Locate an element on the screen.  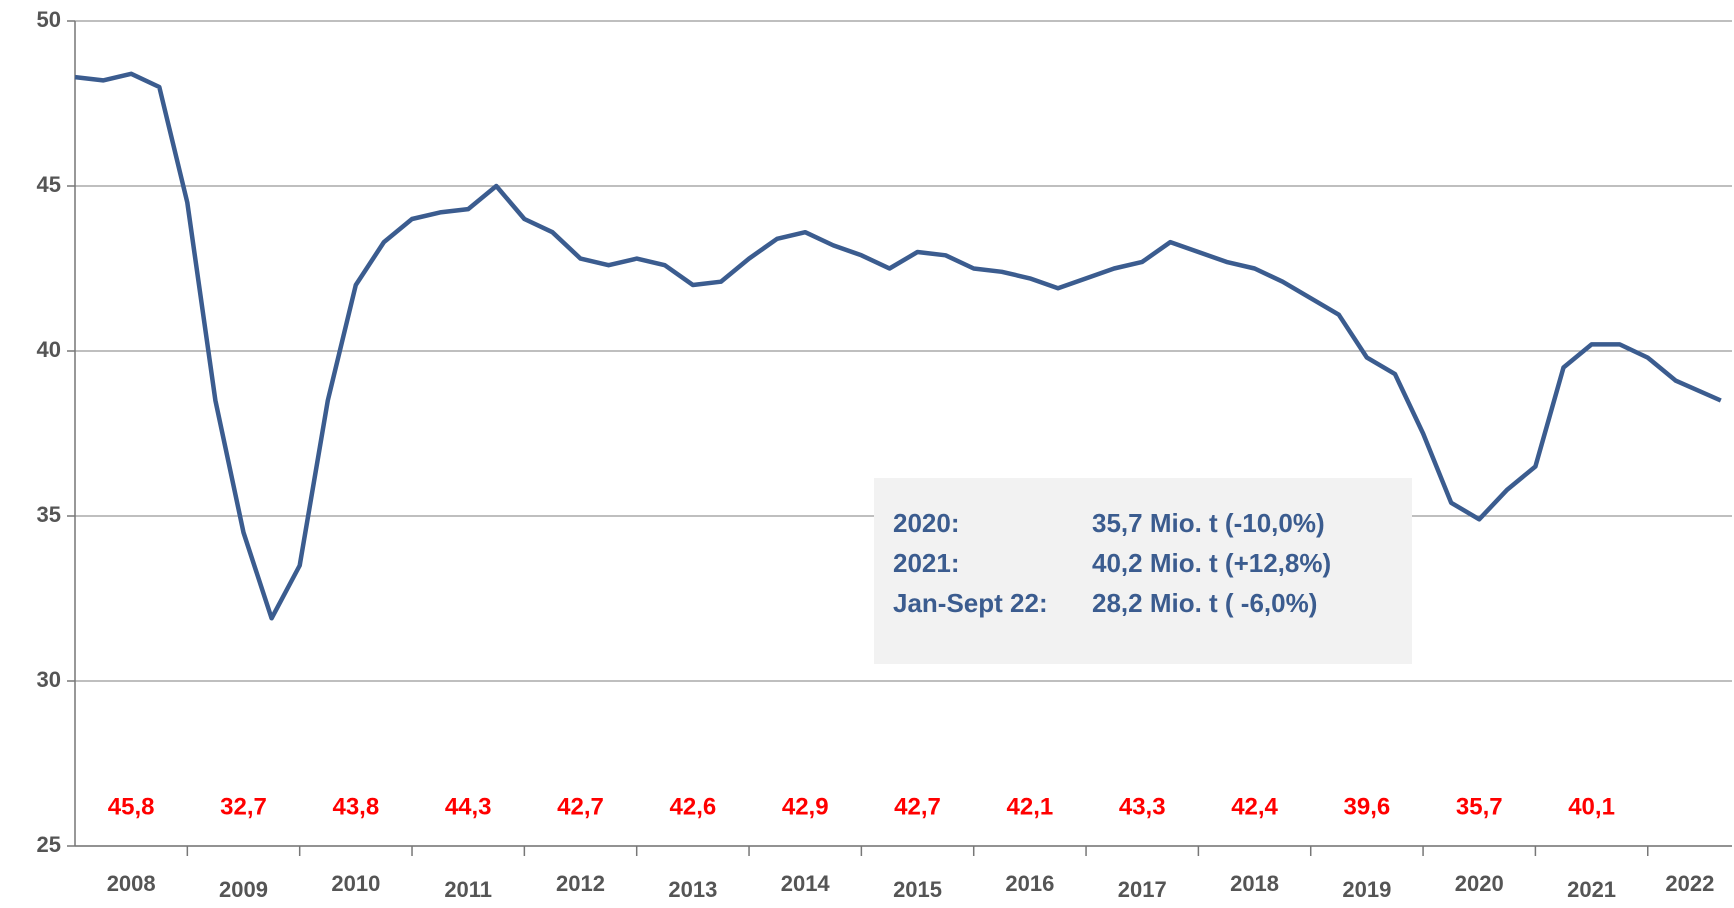
annual-value-label: 42,6 is located at coordinates (693, 806).